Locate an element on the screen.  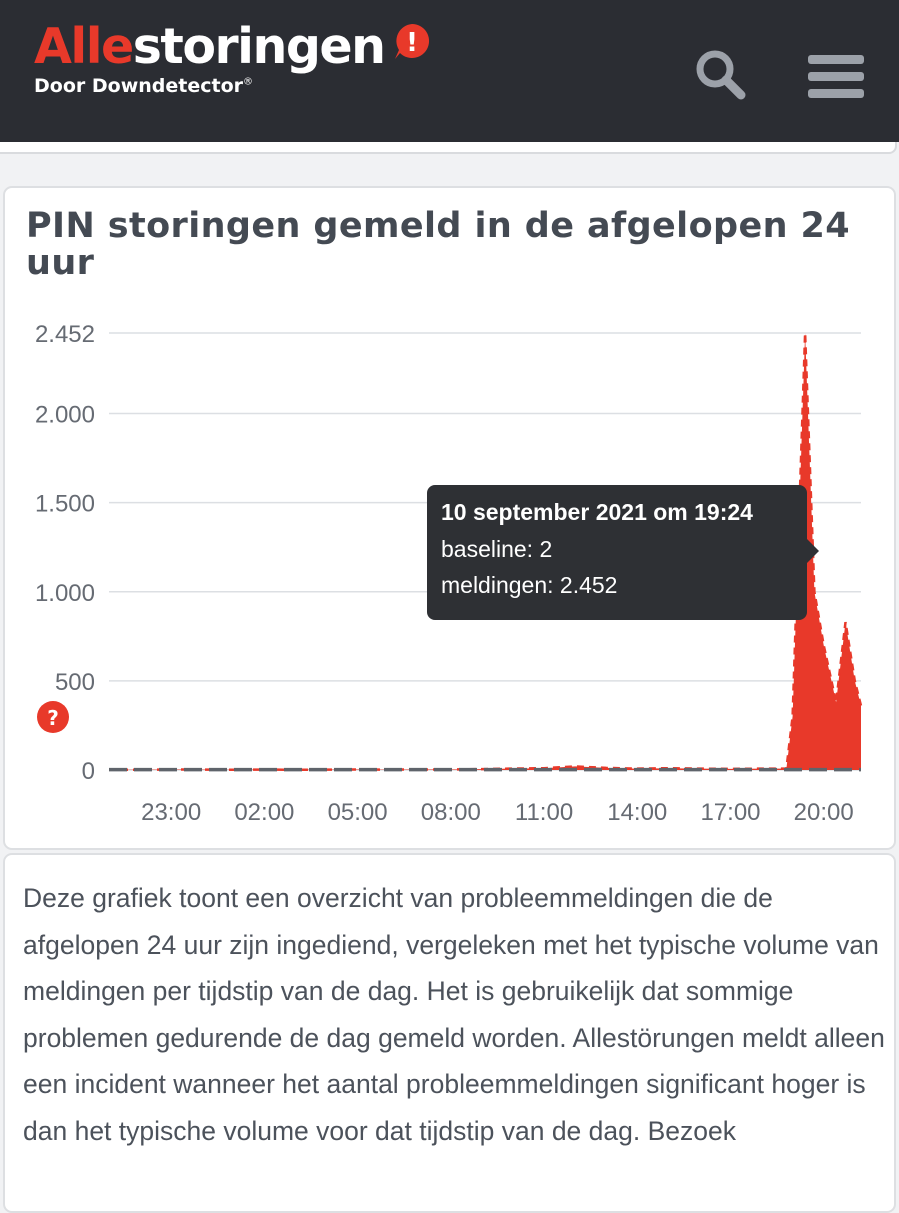
x-tick-label: 08:00 is located at coordinates (451, 812).